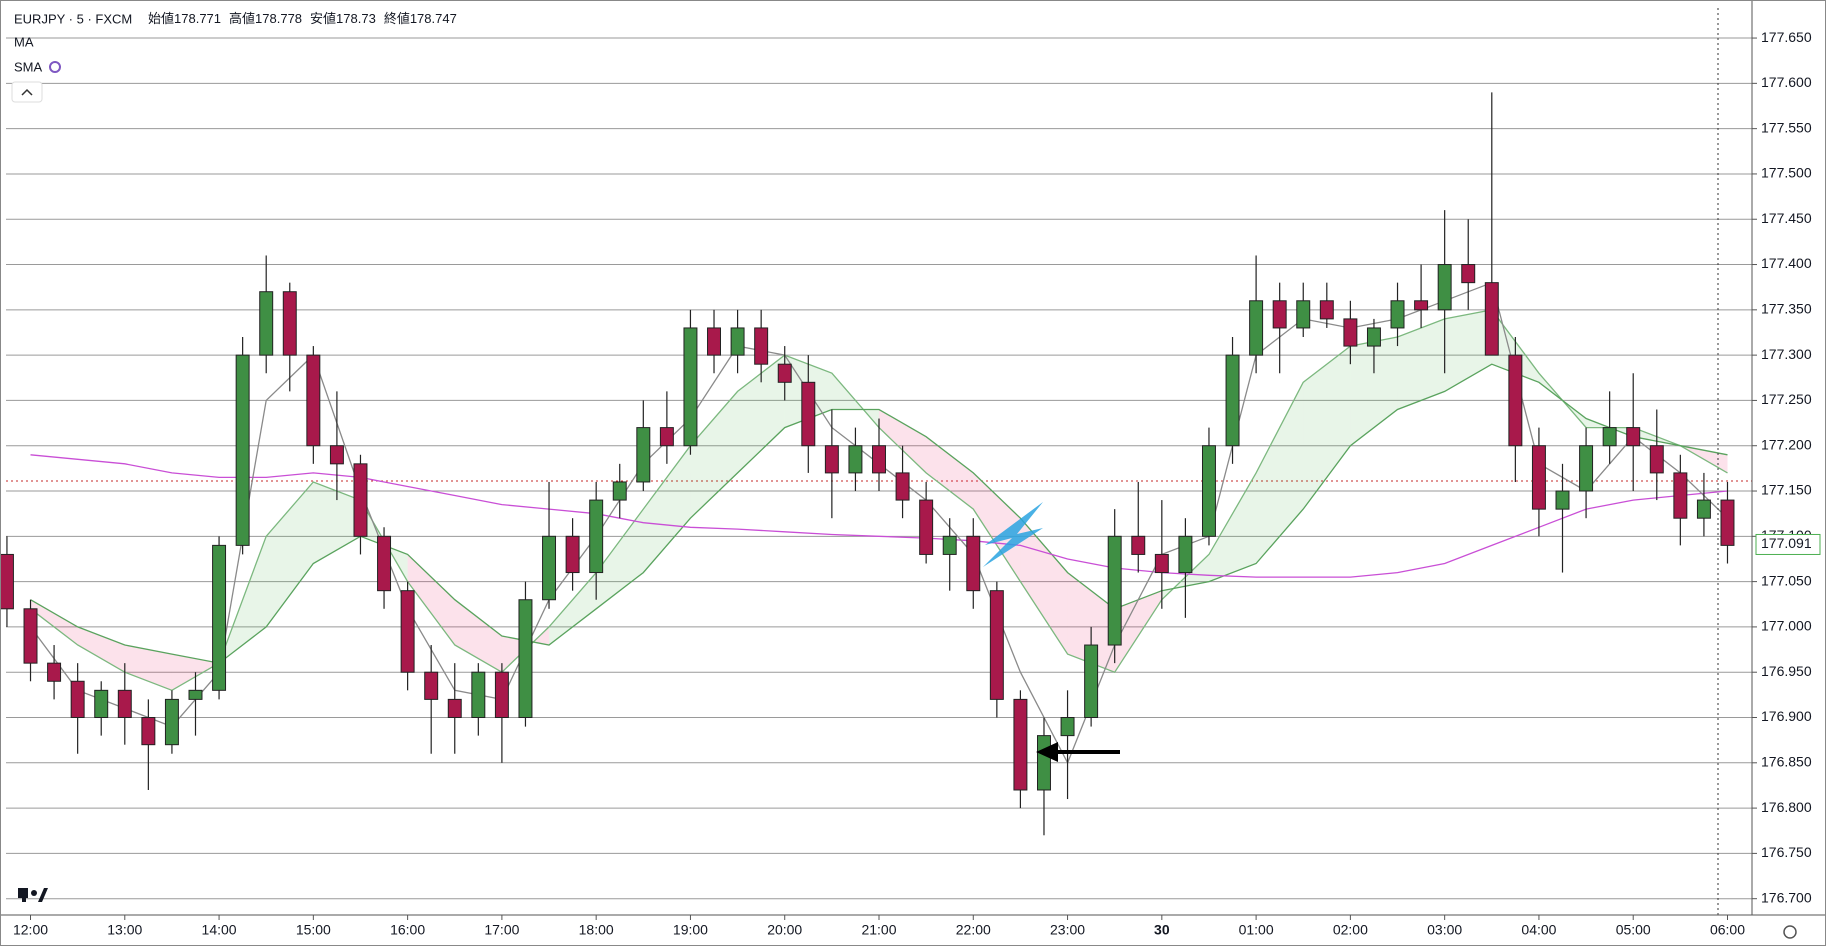 This screenshot has height=946, width=1826. I want to click on x-tick-label: 06:00, so click(1727, 930).